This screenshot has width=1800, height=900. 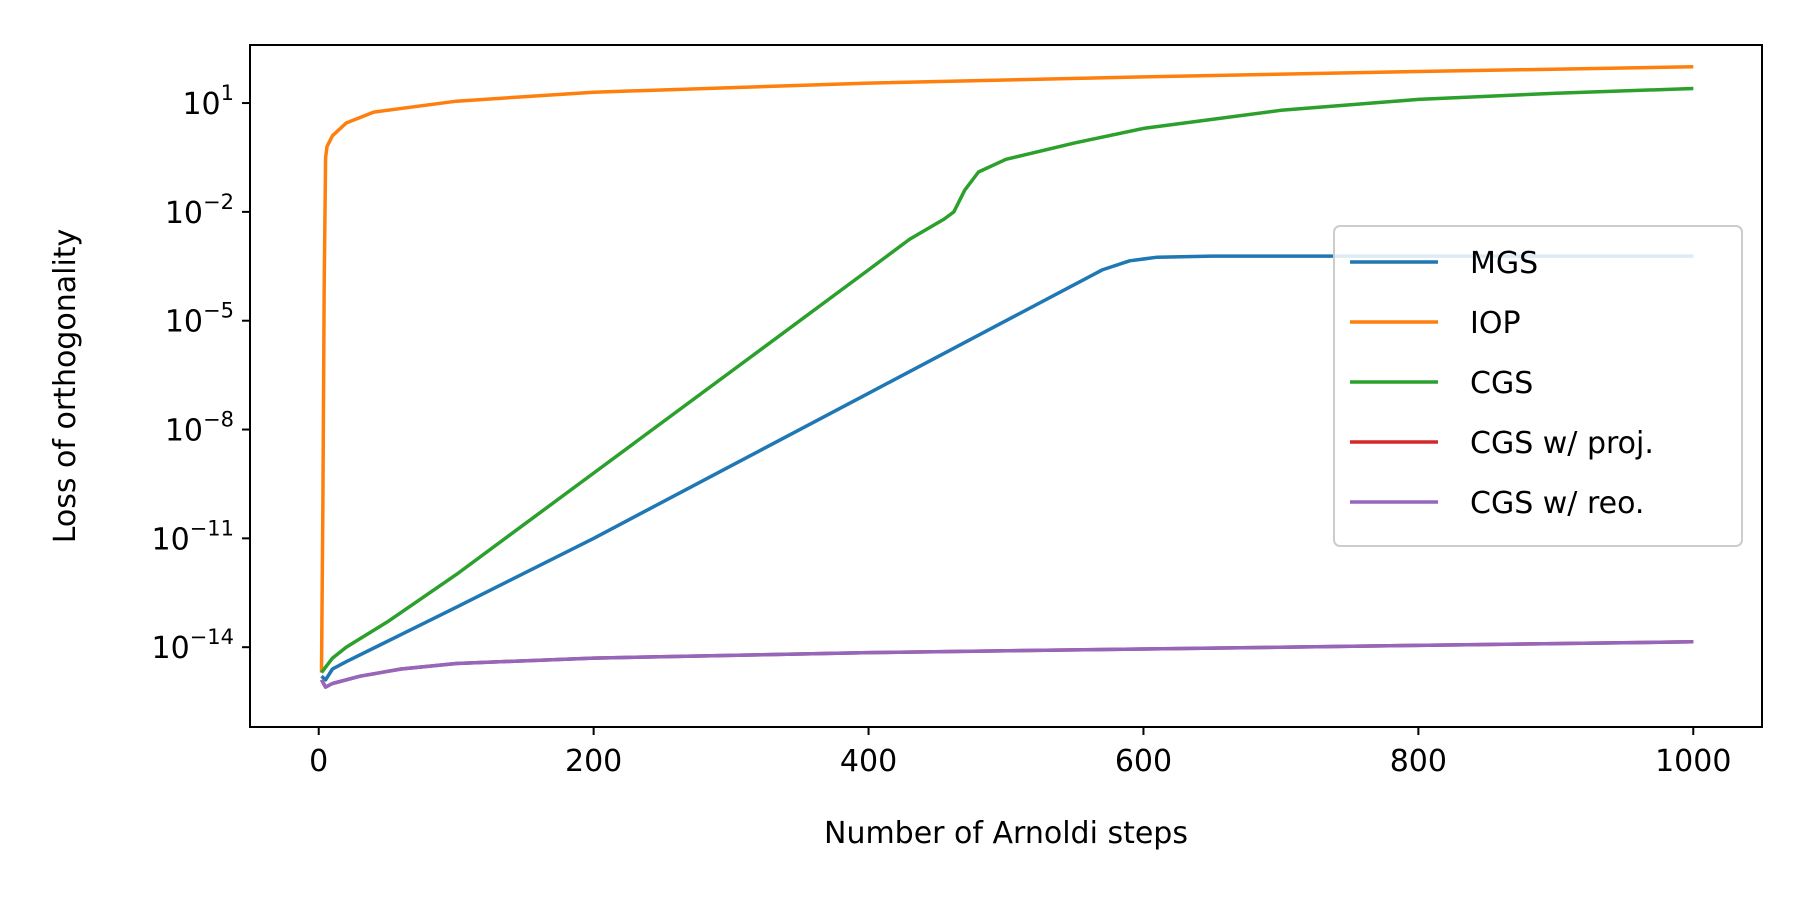 I want to click on legend-entry: CGS w/ proj., so click(x=1562, y=443).